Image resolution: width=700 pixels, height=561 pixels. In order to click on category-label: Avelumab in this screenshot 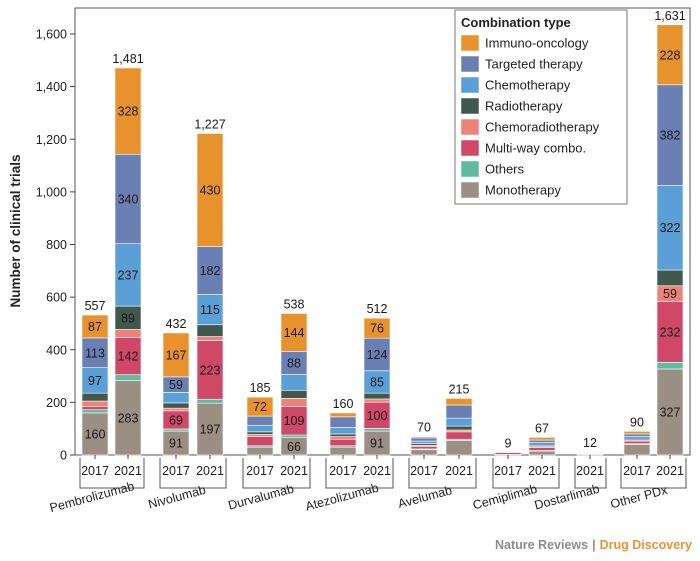, I will do `click(424, 497)`.